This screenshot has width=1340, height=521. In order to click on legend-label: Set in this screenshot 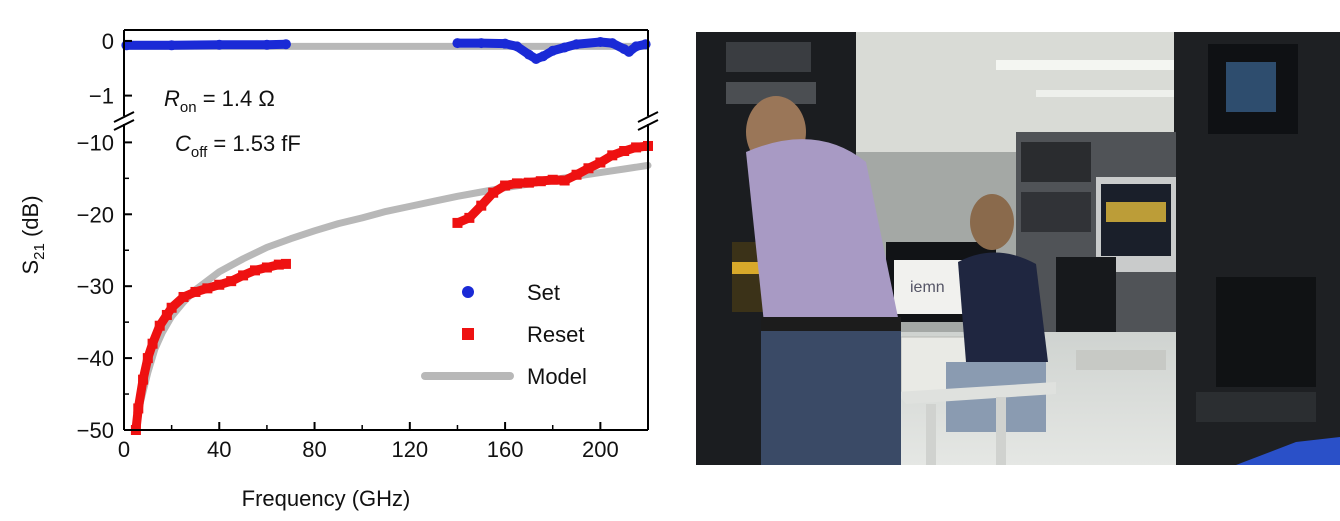, I will do `click(543, 292)`.